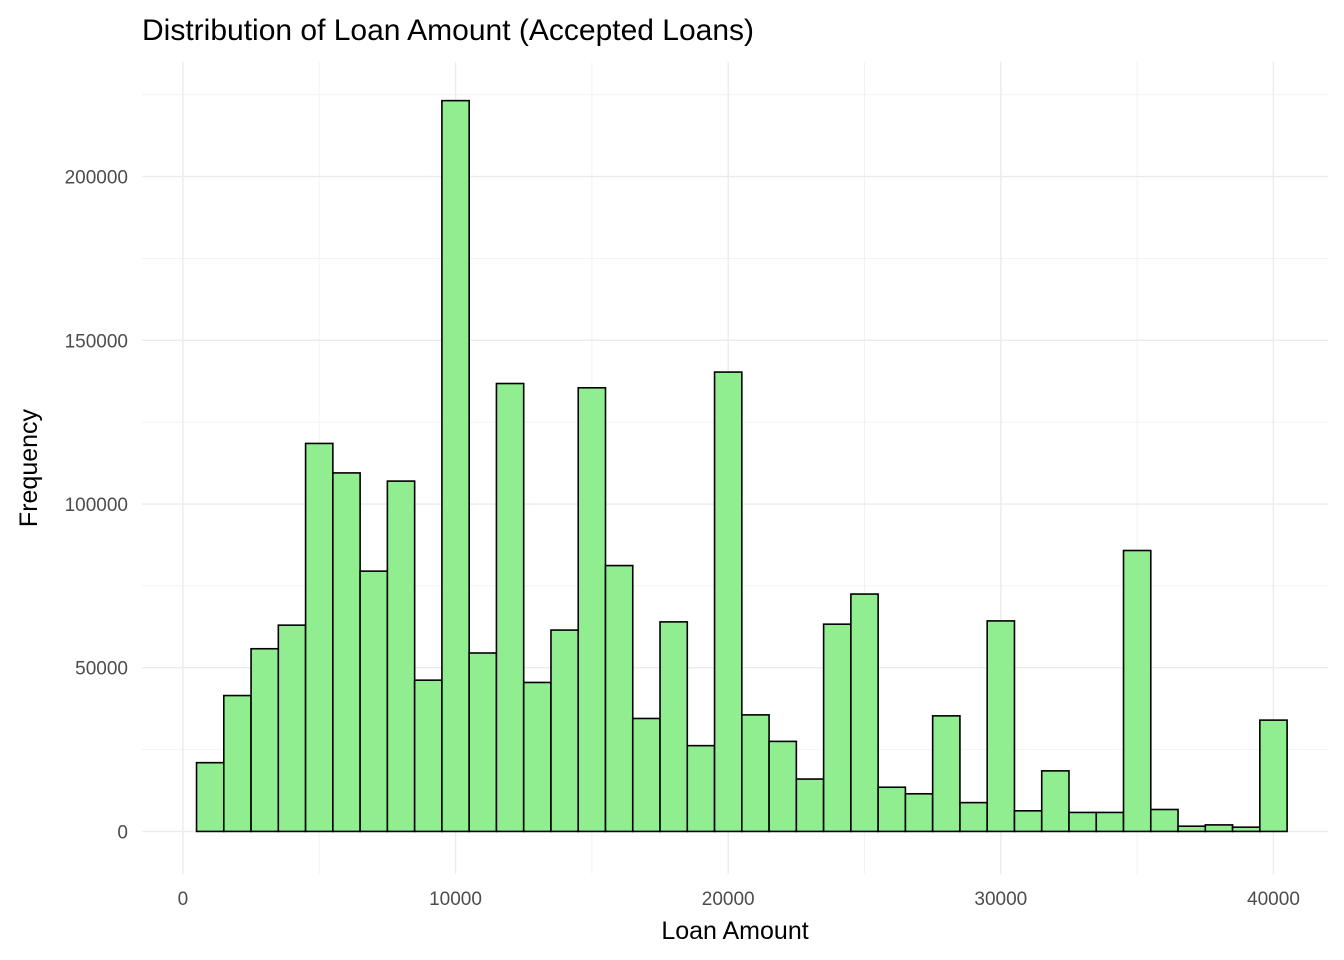  What do you see at coordinates (96, 341) in the screenshot?
I see `y-tick-label: 150000` at bounding box center [96, 341].